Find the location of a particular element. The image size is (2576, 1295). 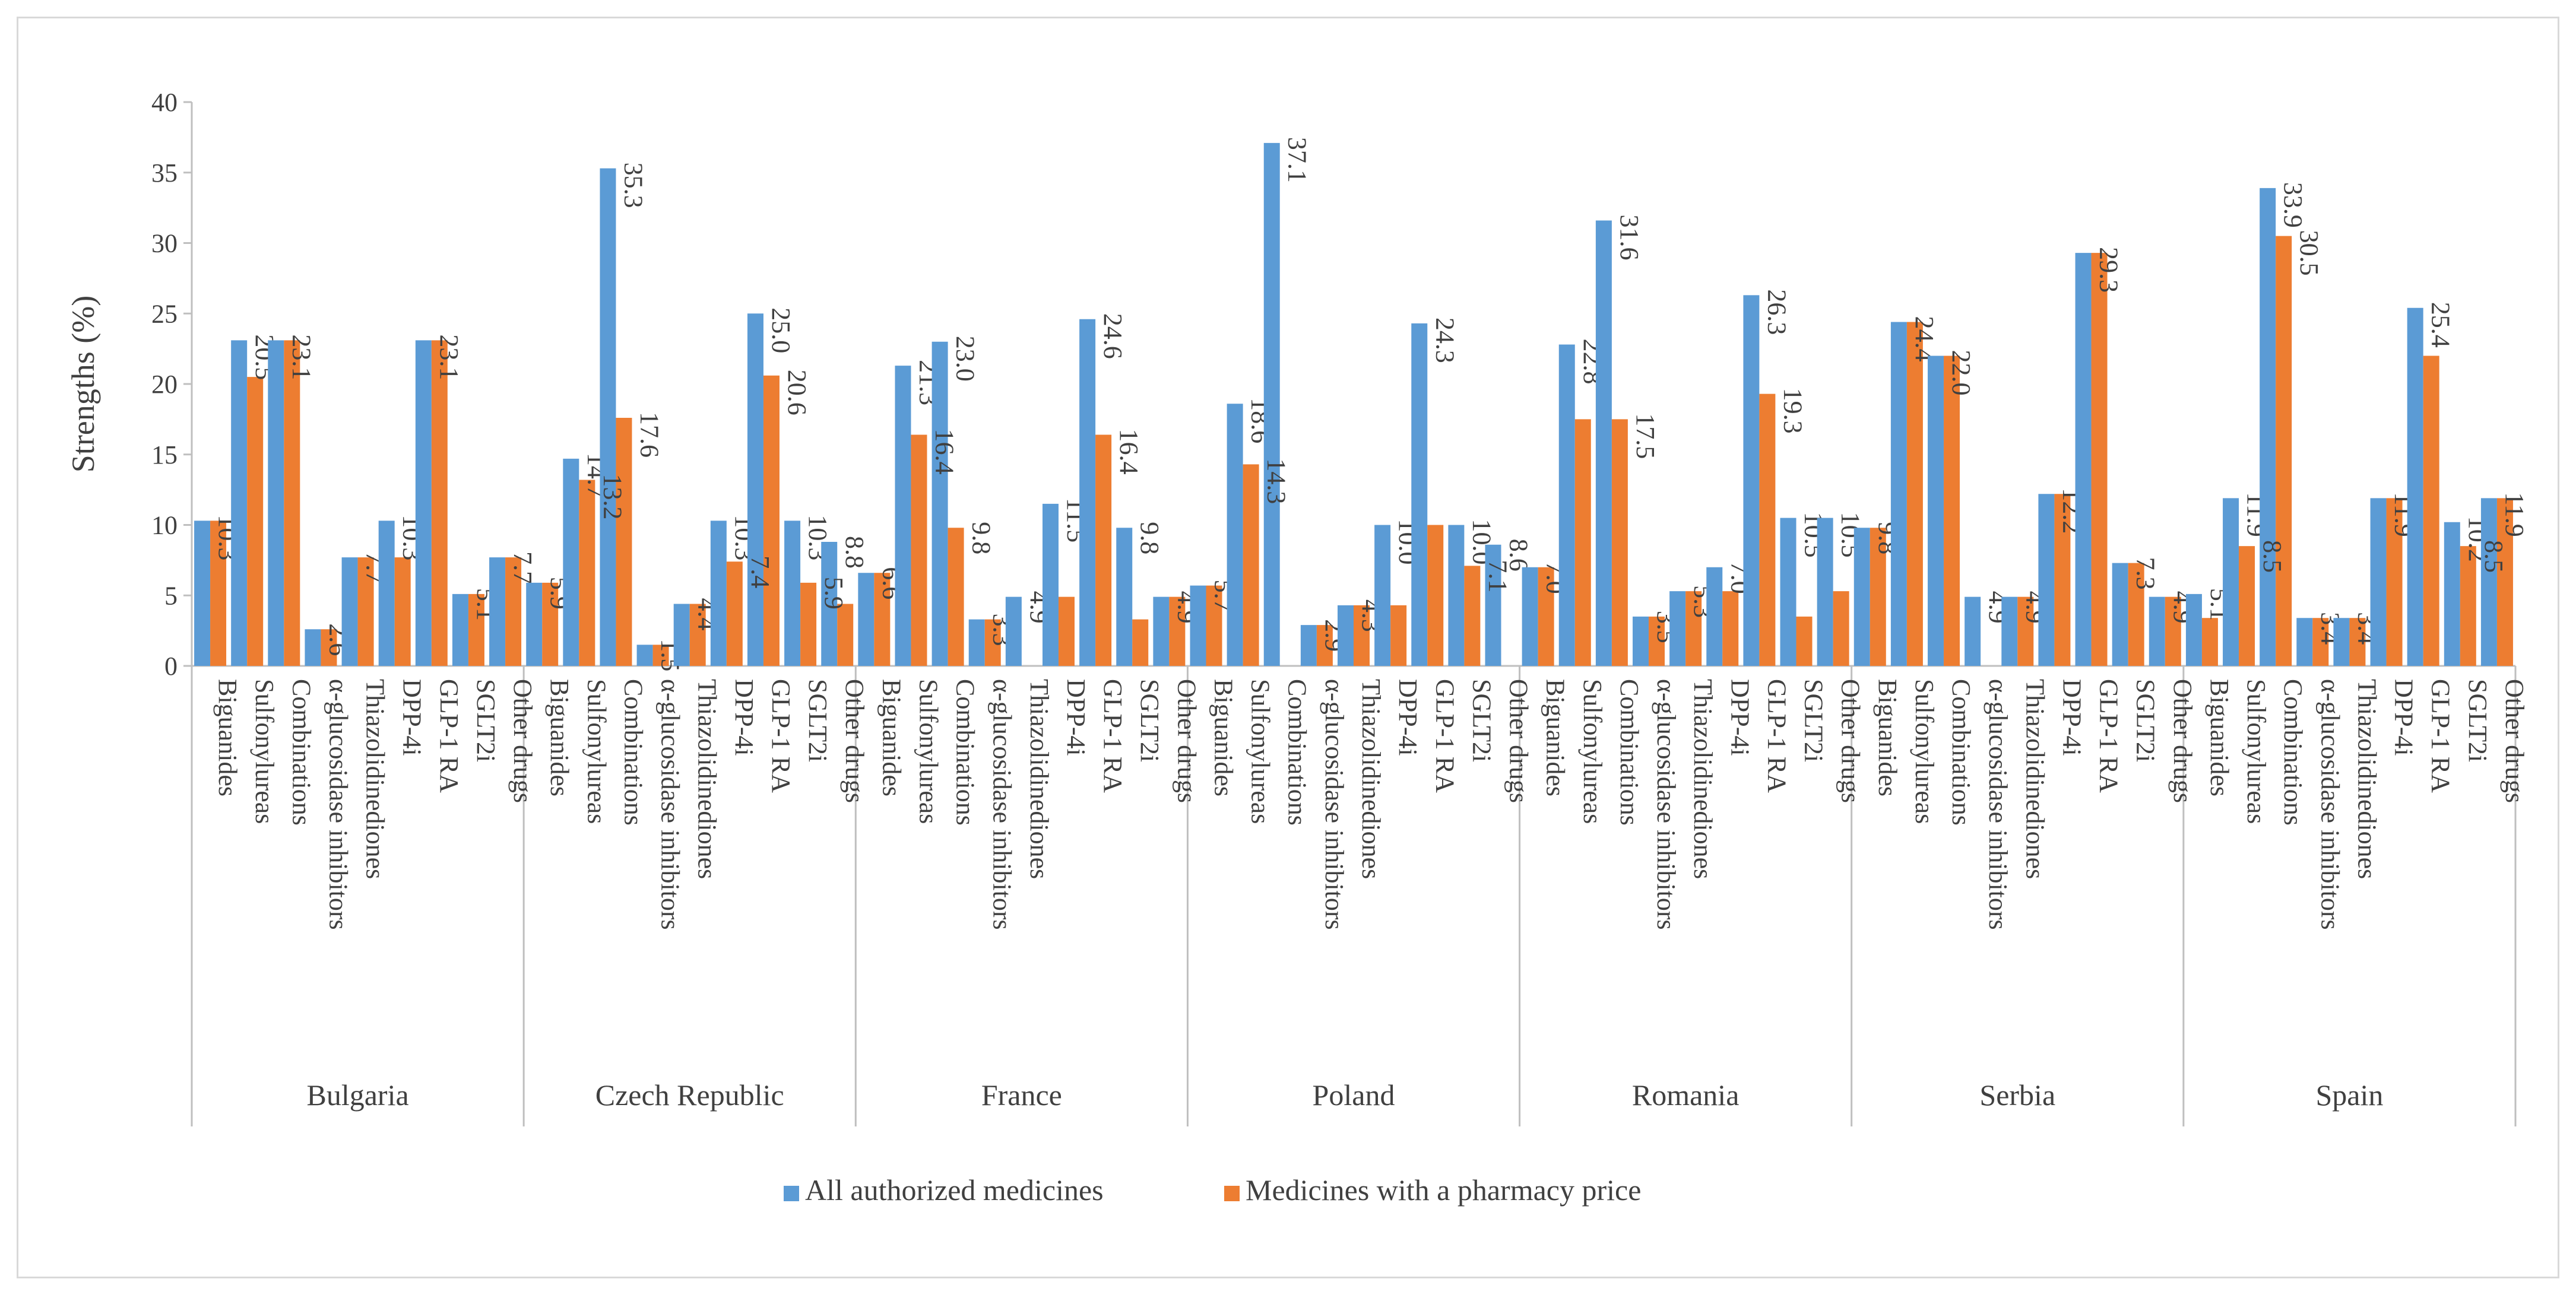

data-label-pharmacy: 9.8 is located at coordinates (982, 538).